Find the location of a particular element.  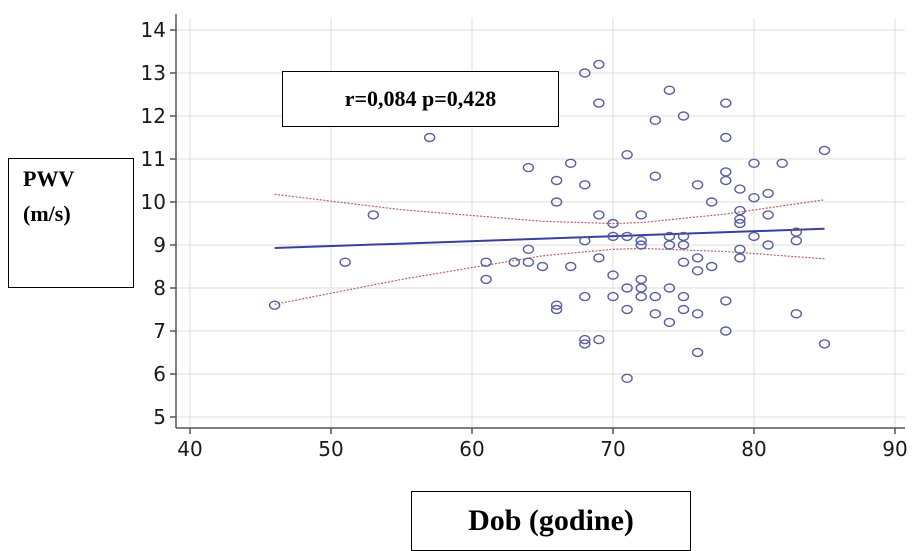

stats-annotation: r=0,084 p=0,428 is located at coordinates (420, 99).